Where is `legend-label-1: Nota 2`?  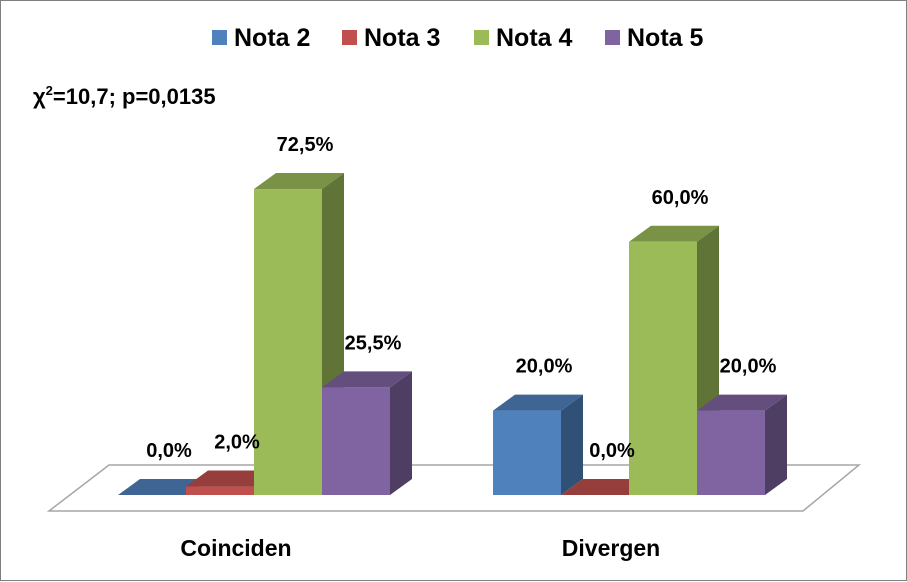
legend-label-1: Nota 2 is located at coordinates (272, 38).